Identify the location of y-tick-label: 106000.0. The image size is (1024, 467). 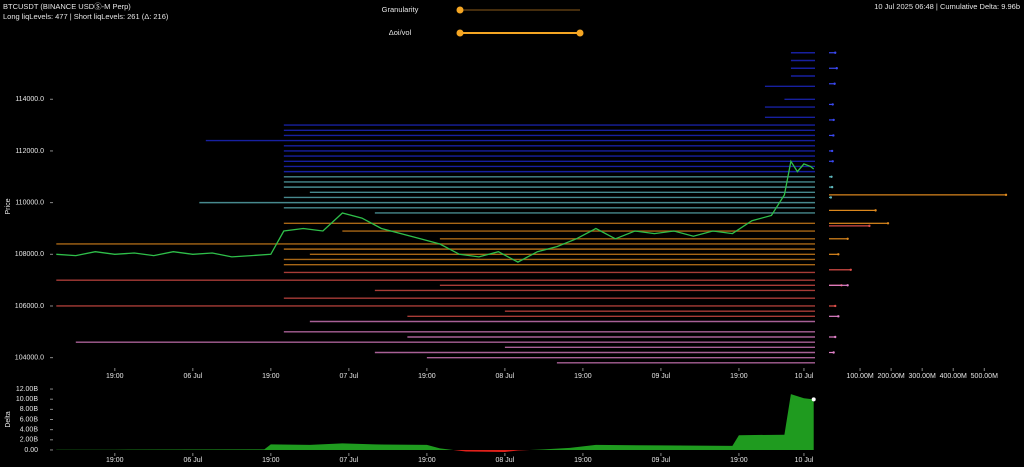
(29, 306).